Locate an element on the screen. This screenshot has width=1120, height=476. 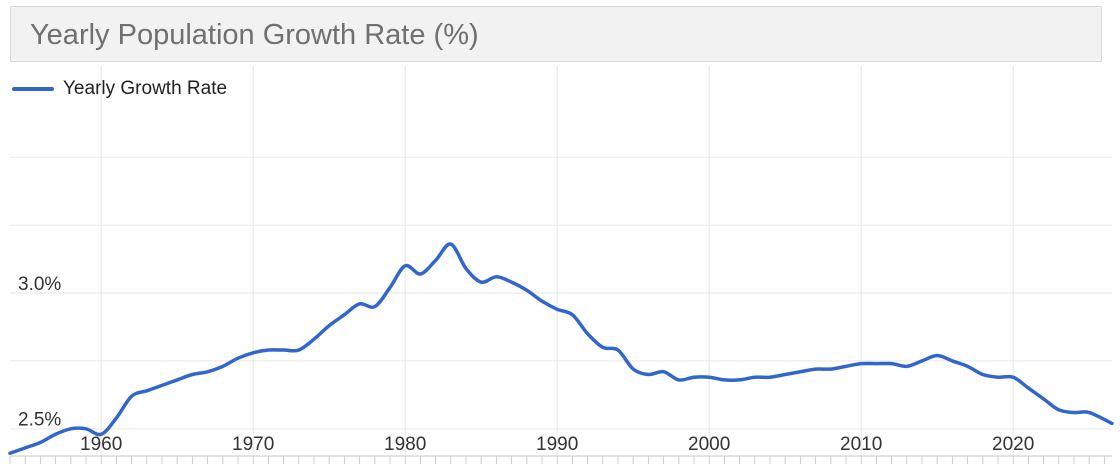
x-tick-label-2020: 2020 is located at coordinates (1013, 444).